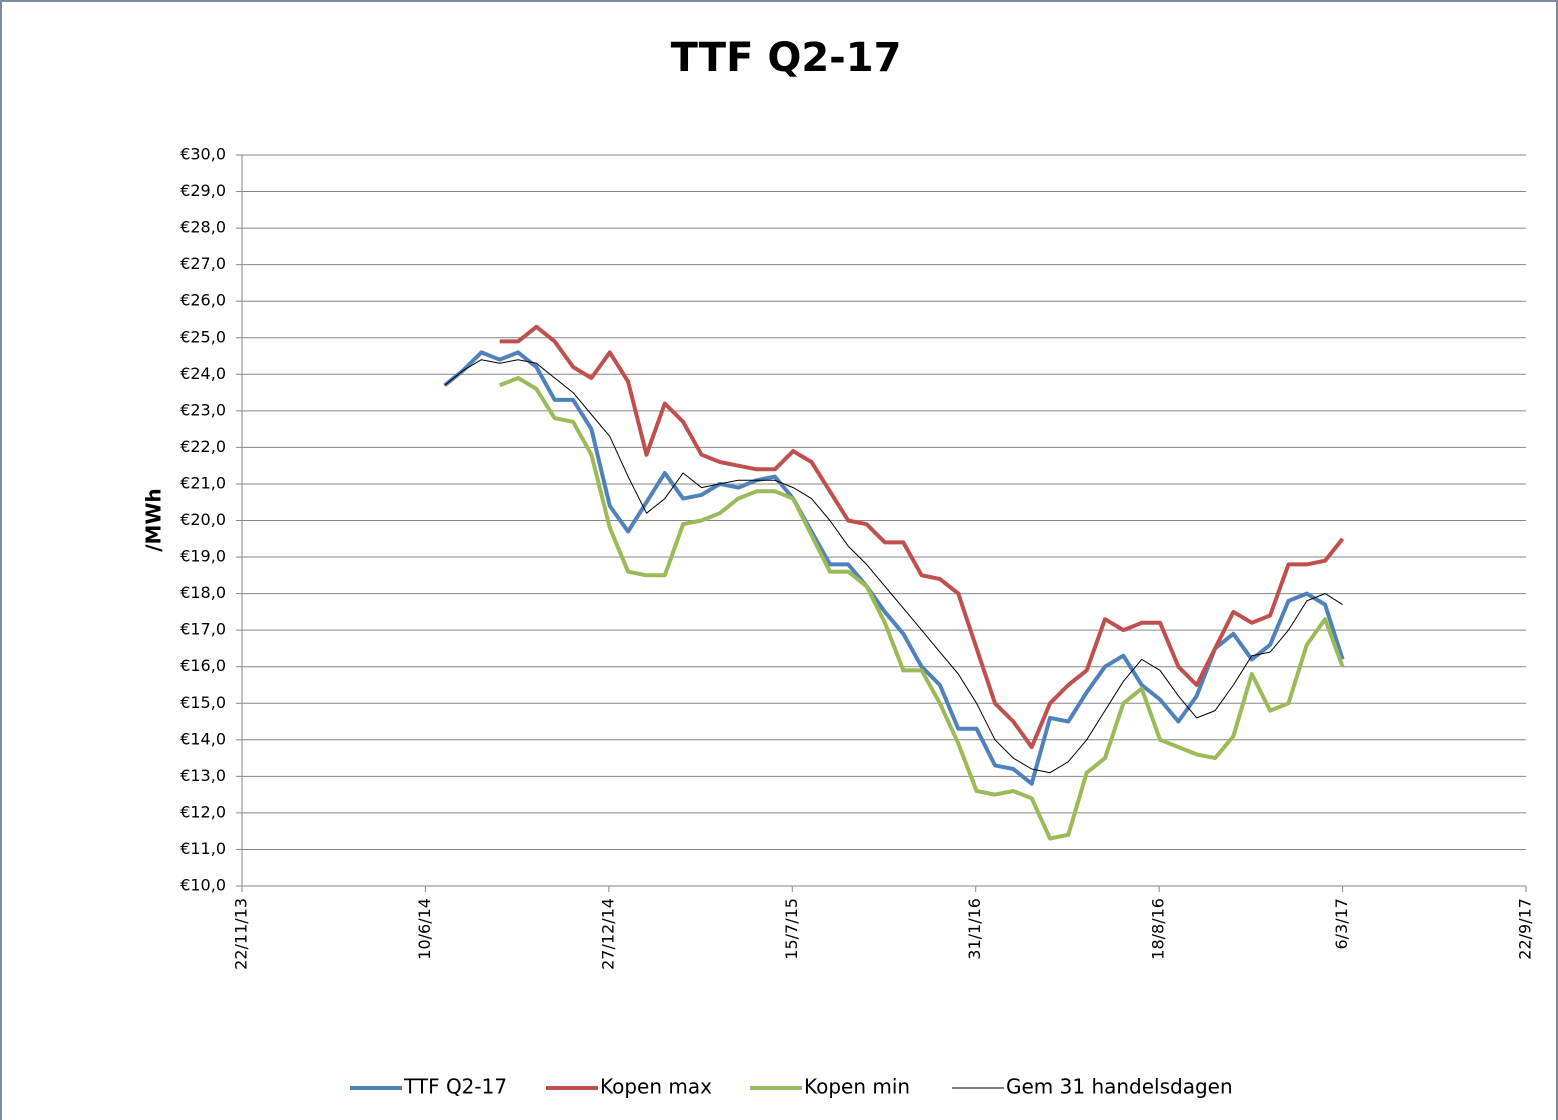 The image size is (1558, 1120). Describe the element at coordinates (203, 263) in the screenshot. I see `y-tick-label: €27,0` at that location.